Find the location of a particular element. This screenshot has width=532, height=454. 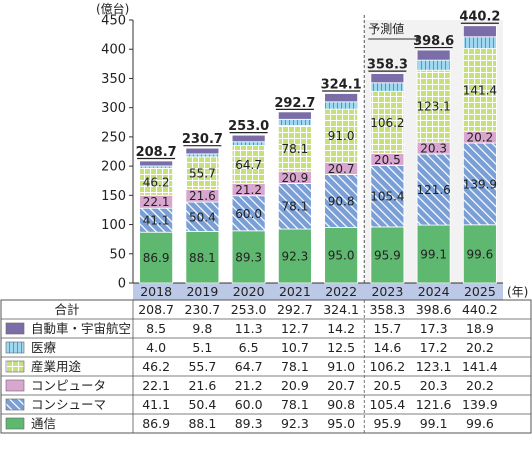

bar-data-label: 99.1 is located at coordinates (433, 255).